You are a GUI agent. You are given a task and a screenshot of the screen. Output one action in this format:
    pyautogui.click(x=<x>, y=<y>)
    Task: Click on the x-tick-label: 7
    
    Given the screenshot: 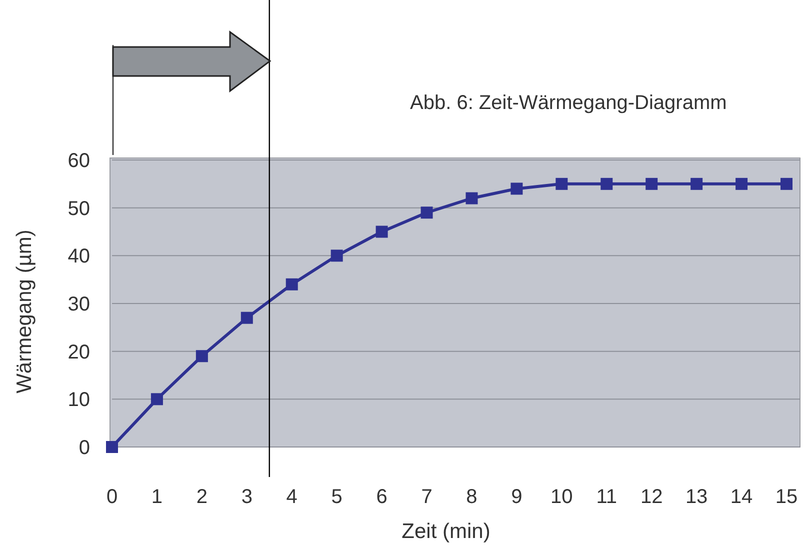 What is the action you would take?
    pyautogui.click(x=426, y=497)
    